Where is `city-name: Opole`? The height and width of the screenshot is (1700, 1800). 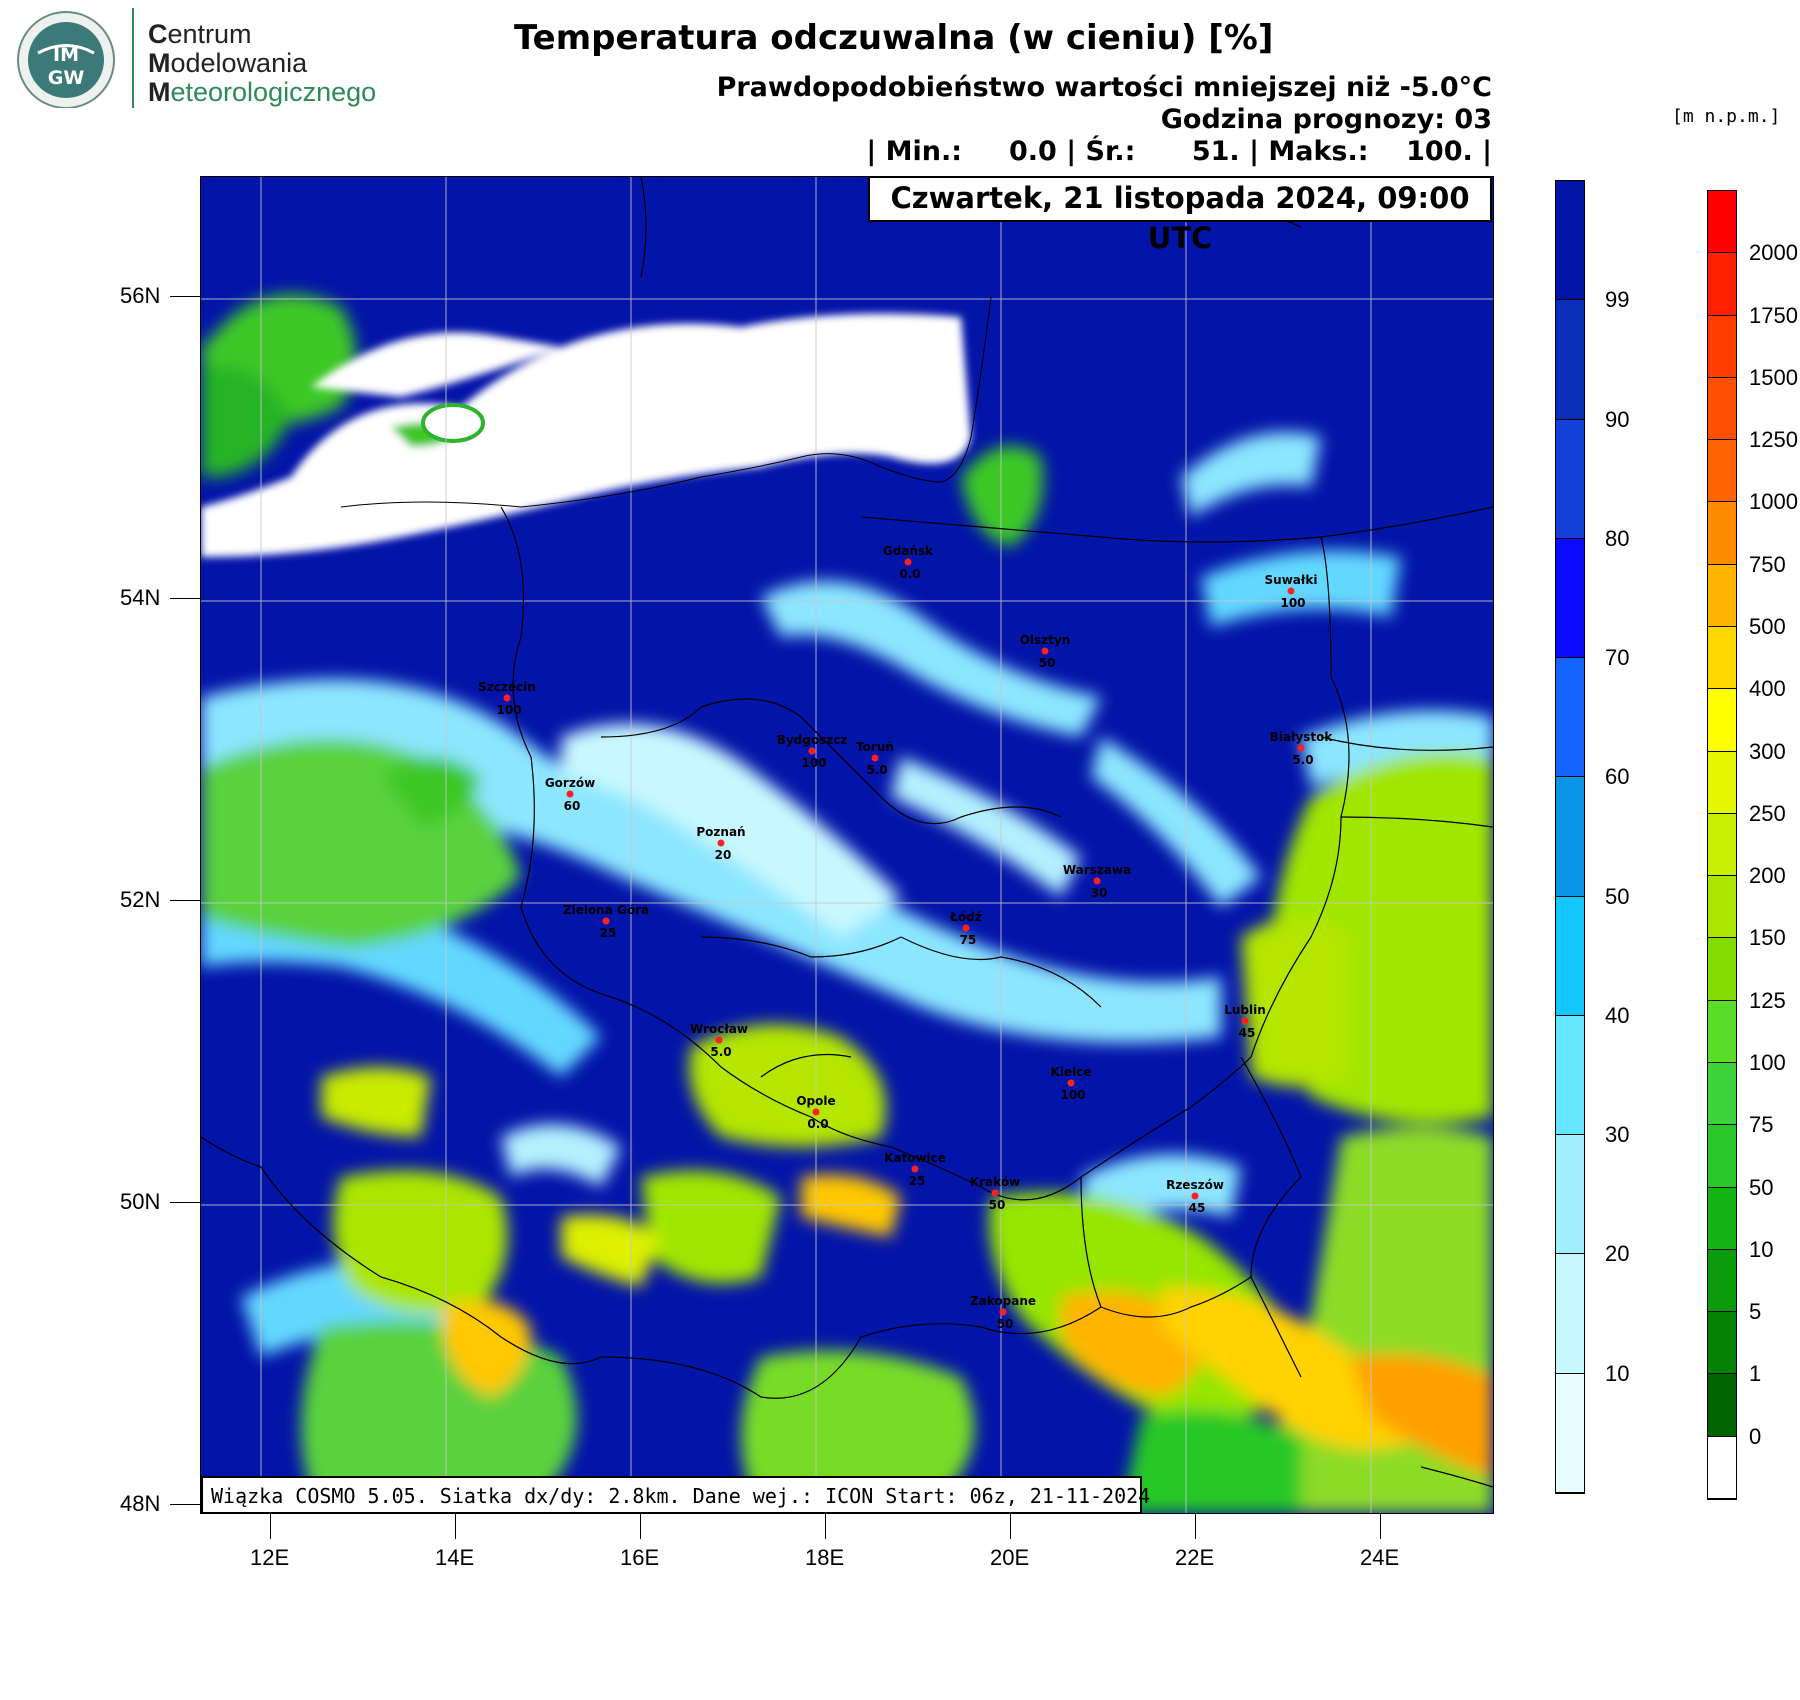 city-name: Opole is located at coordinates (815, 1101).